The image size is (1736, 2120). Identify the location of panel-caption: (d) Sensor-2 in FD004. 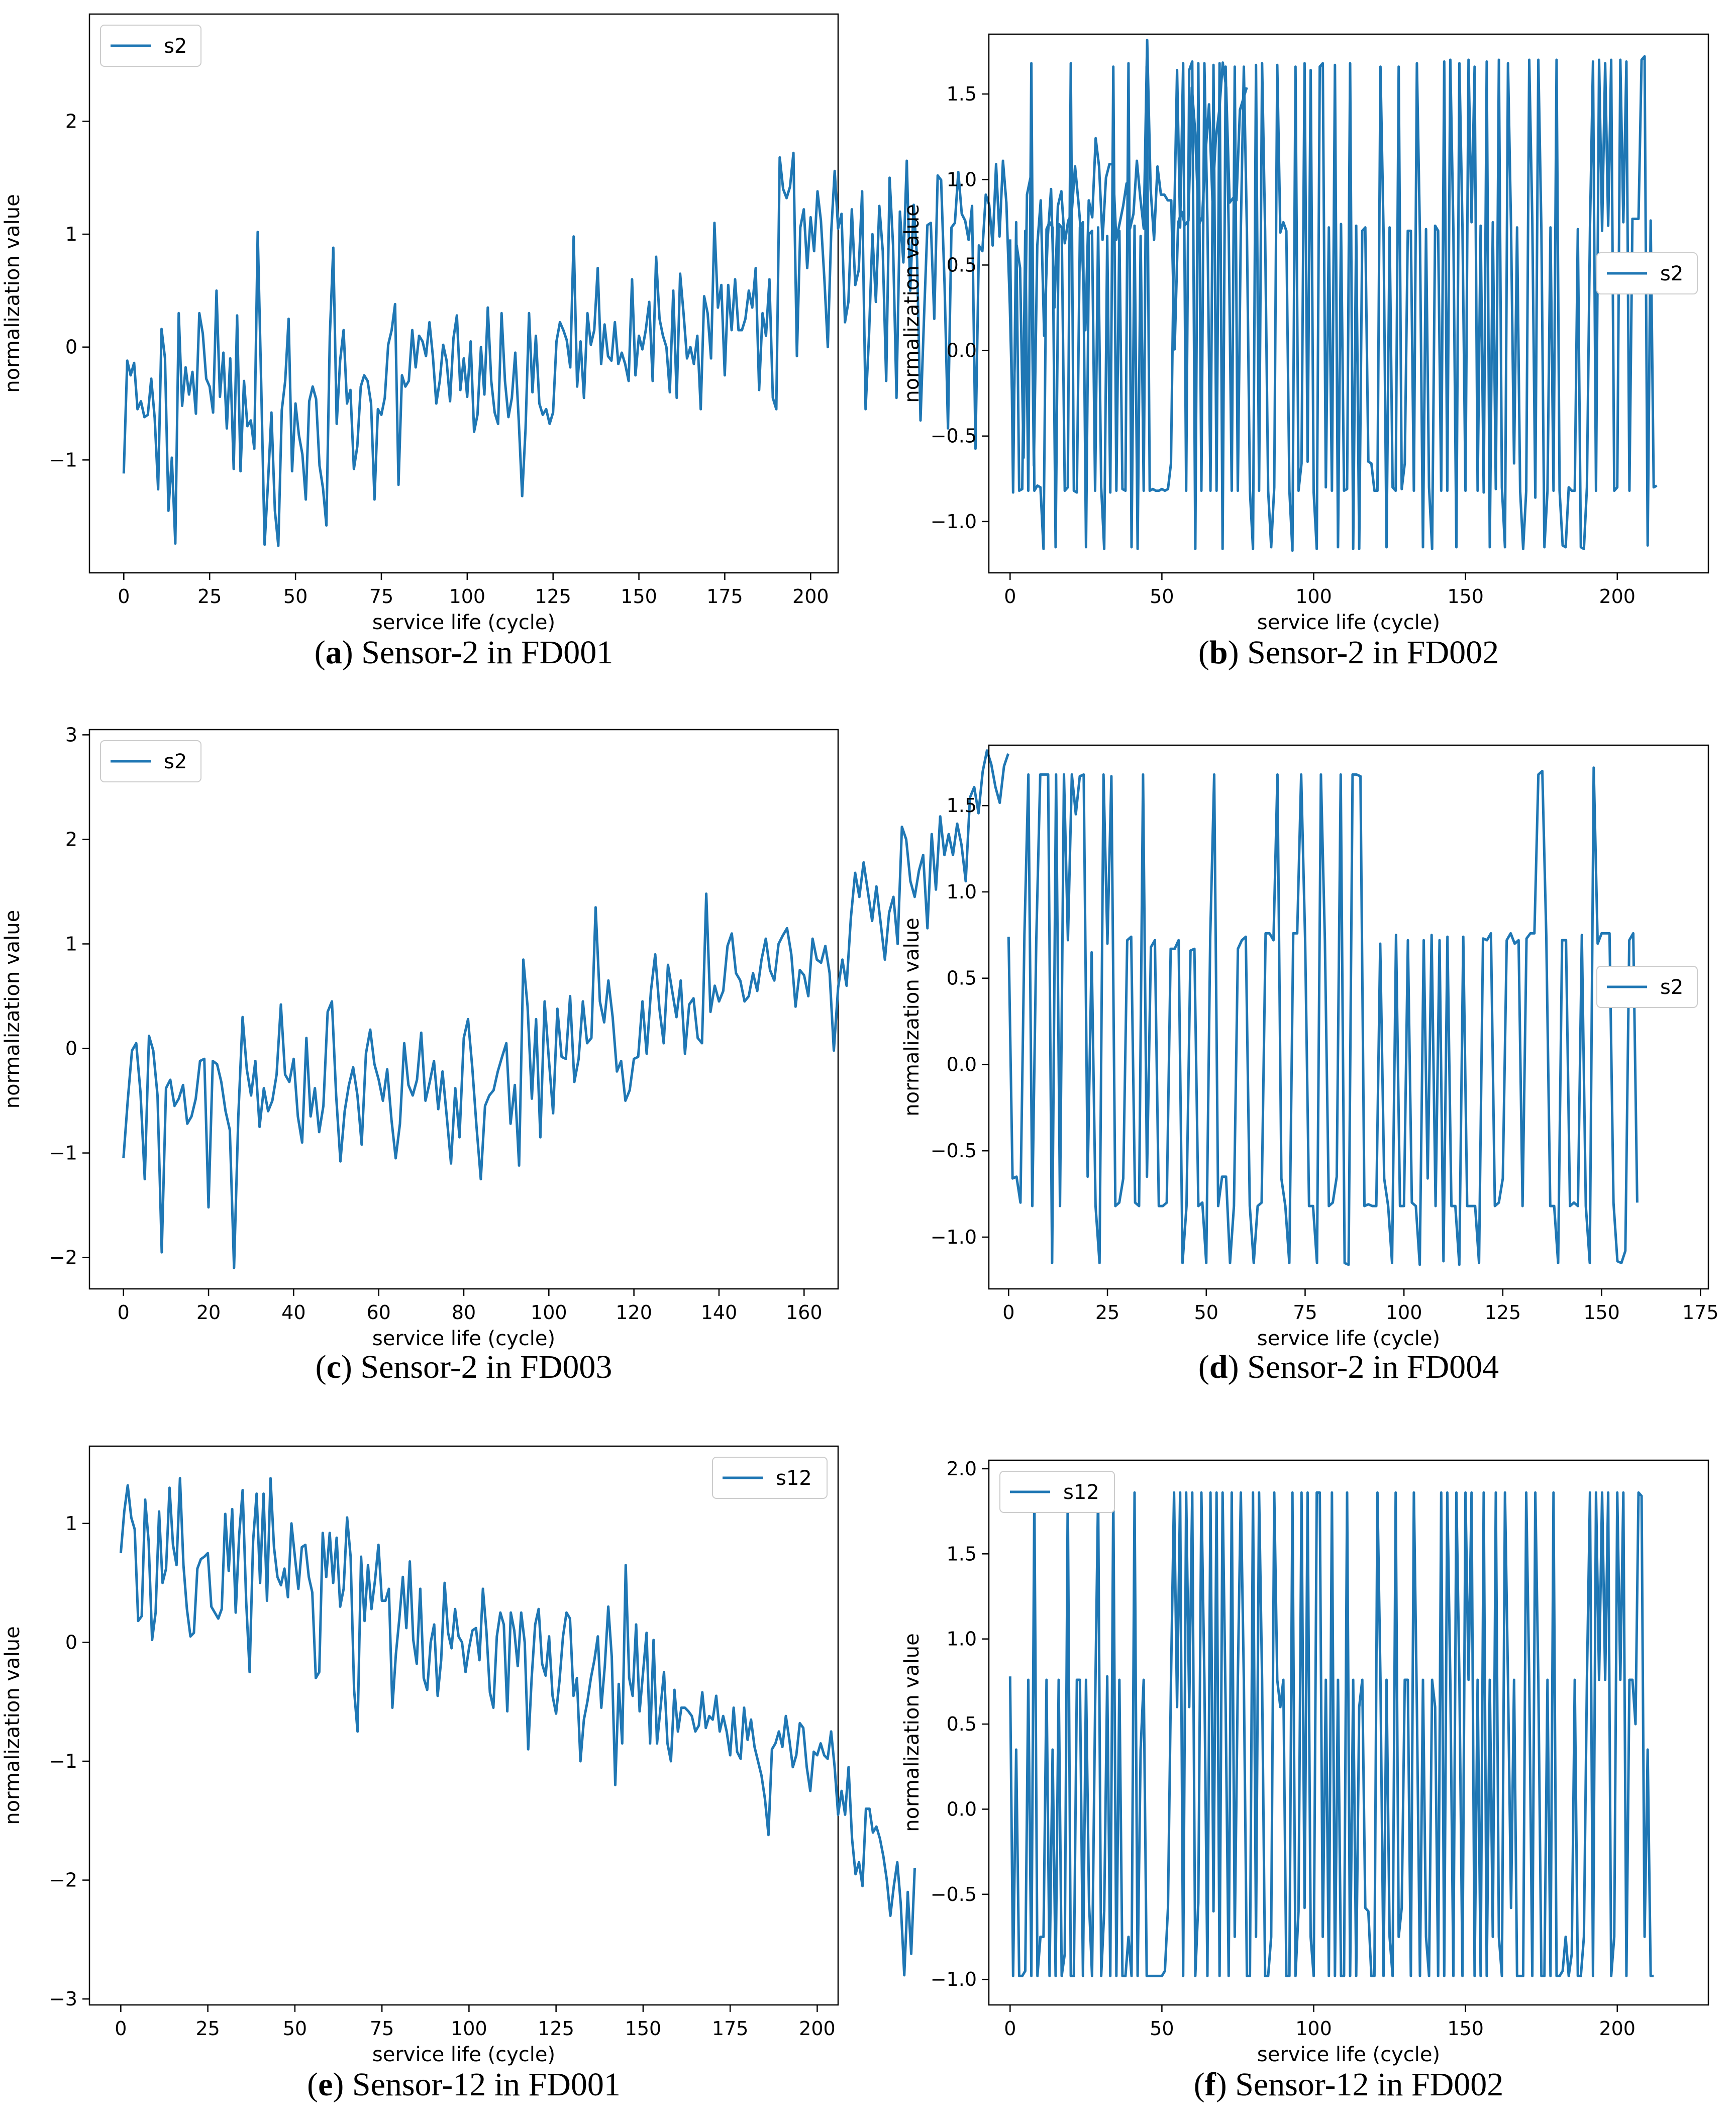
(1349, 1367).